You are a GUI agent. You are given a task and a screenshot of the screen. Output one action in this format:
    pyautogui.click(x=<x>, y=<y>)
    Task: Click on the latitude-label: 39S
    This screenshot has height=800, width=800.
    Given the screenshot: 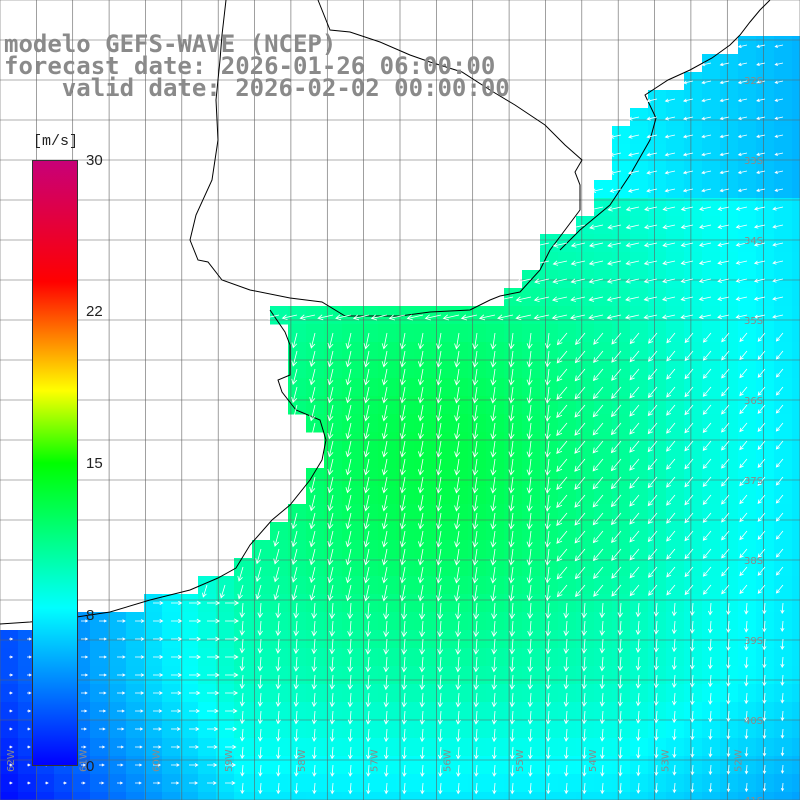 What is the action you would take?
    pyautogui.click(x=753, y=641)
    